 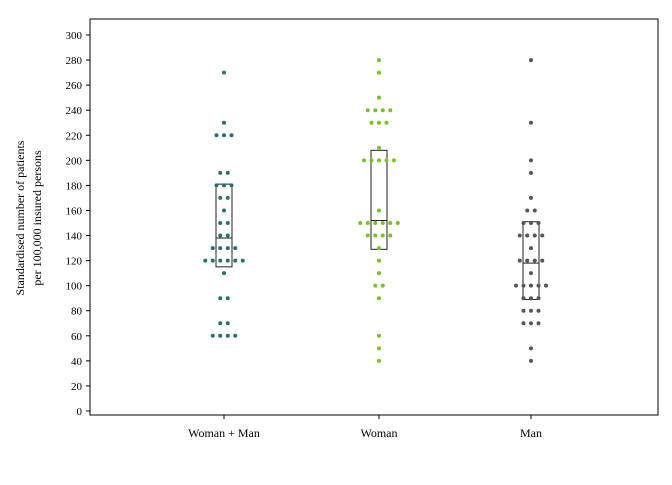 I want to click on y-tick-label: 0, so click(x=80, y=412).